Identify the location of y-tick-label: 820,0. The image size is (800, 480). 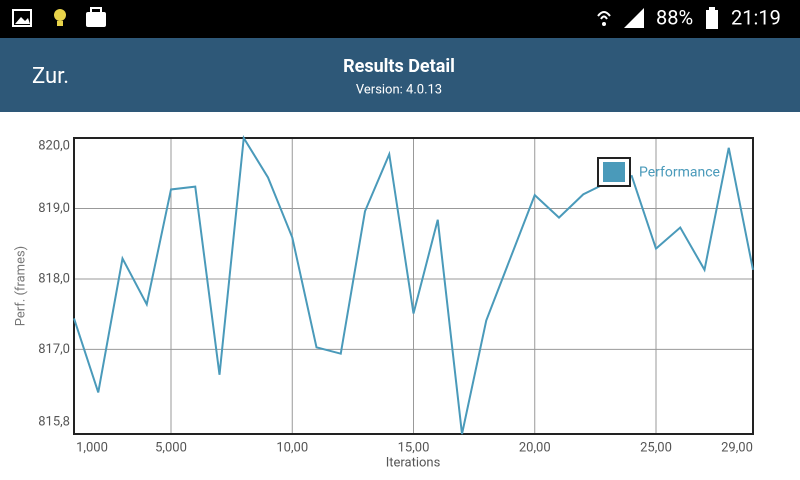
(54, 145).